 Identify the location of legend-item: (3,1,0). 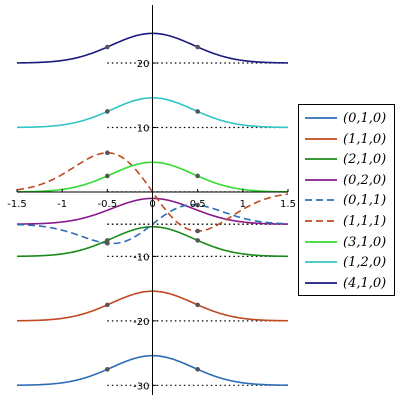
(347, 243).